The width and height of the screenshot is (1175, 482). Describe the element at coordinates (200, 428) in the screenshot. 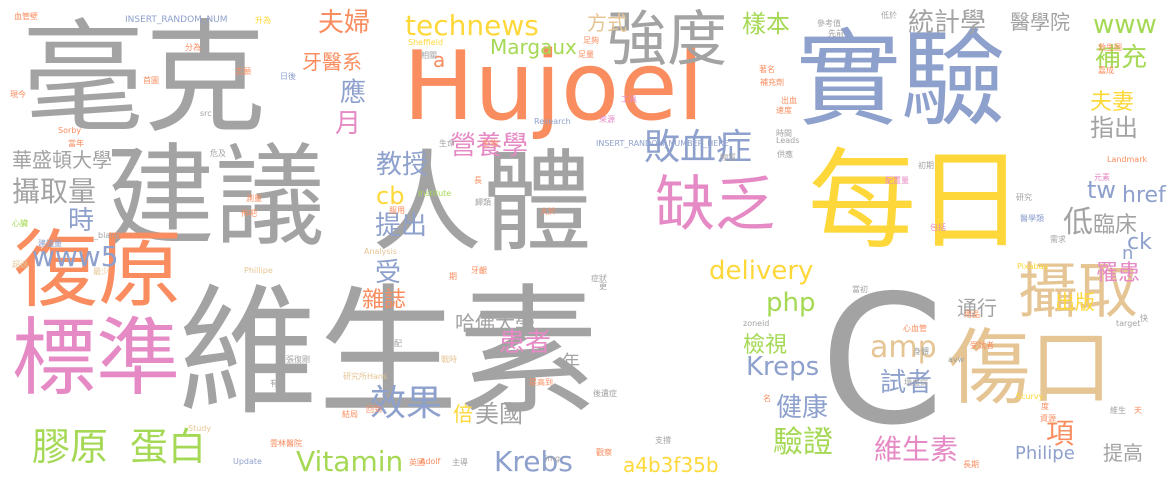

I see `cloud-word: Study` at that location.